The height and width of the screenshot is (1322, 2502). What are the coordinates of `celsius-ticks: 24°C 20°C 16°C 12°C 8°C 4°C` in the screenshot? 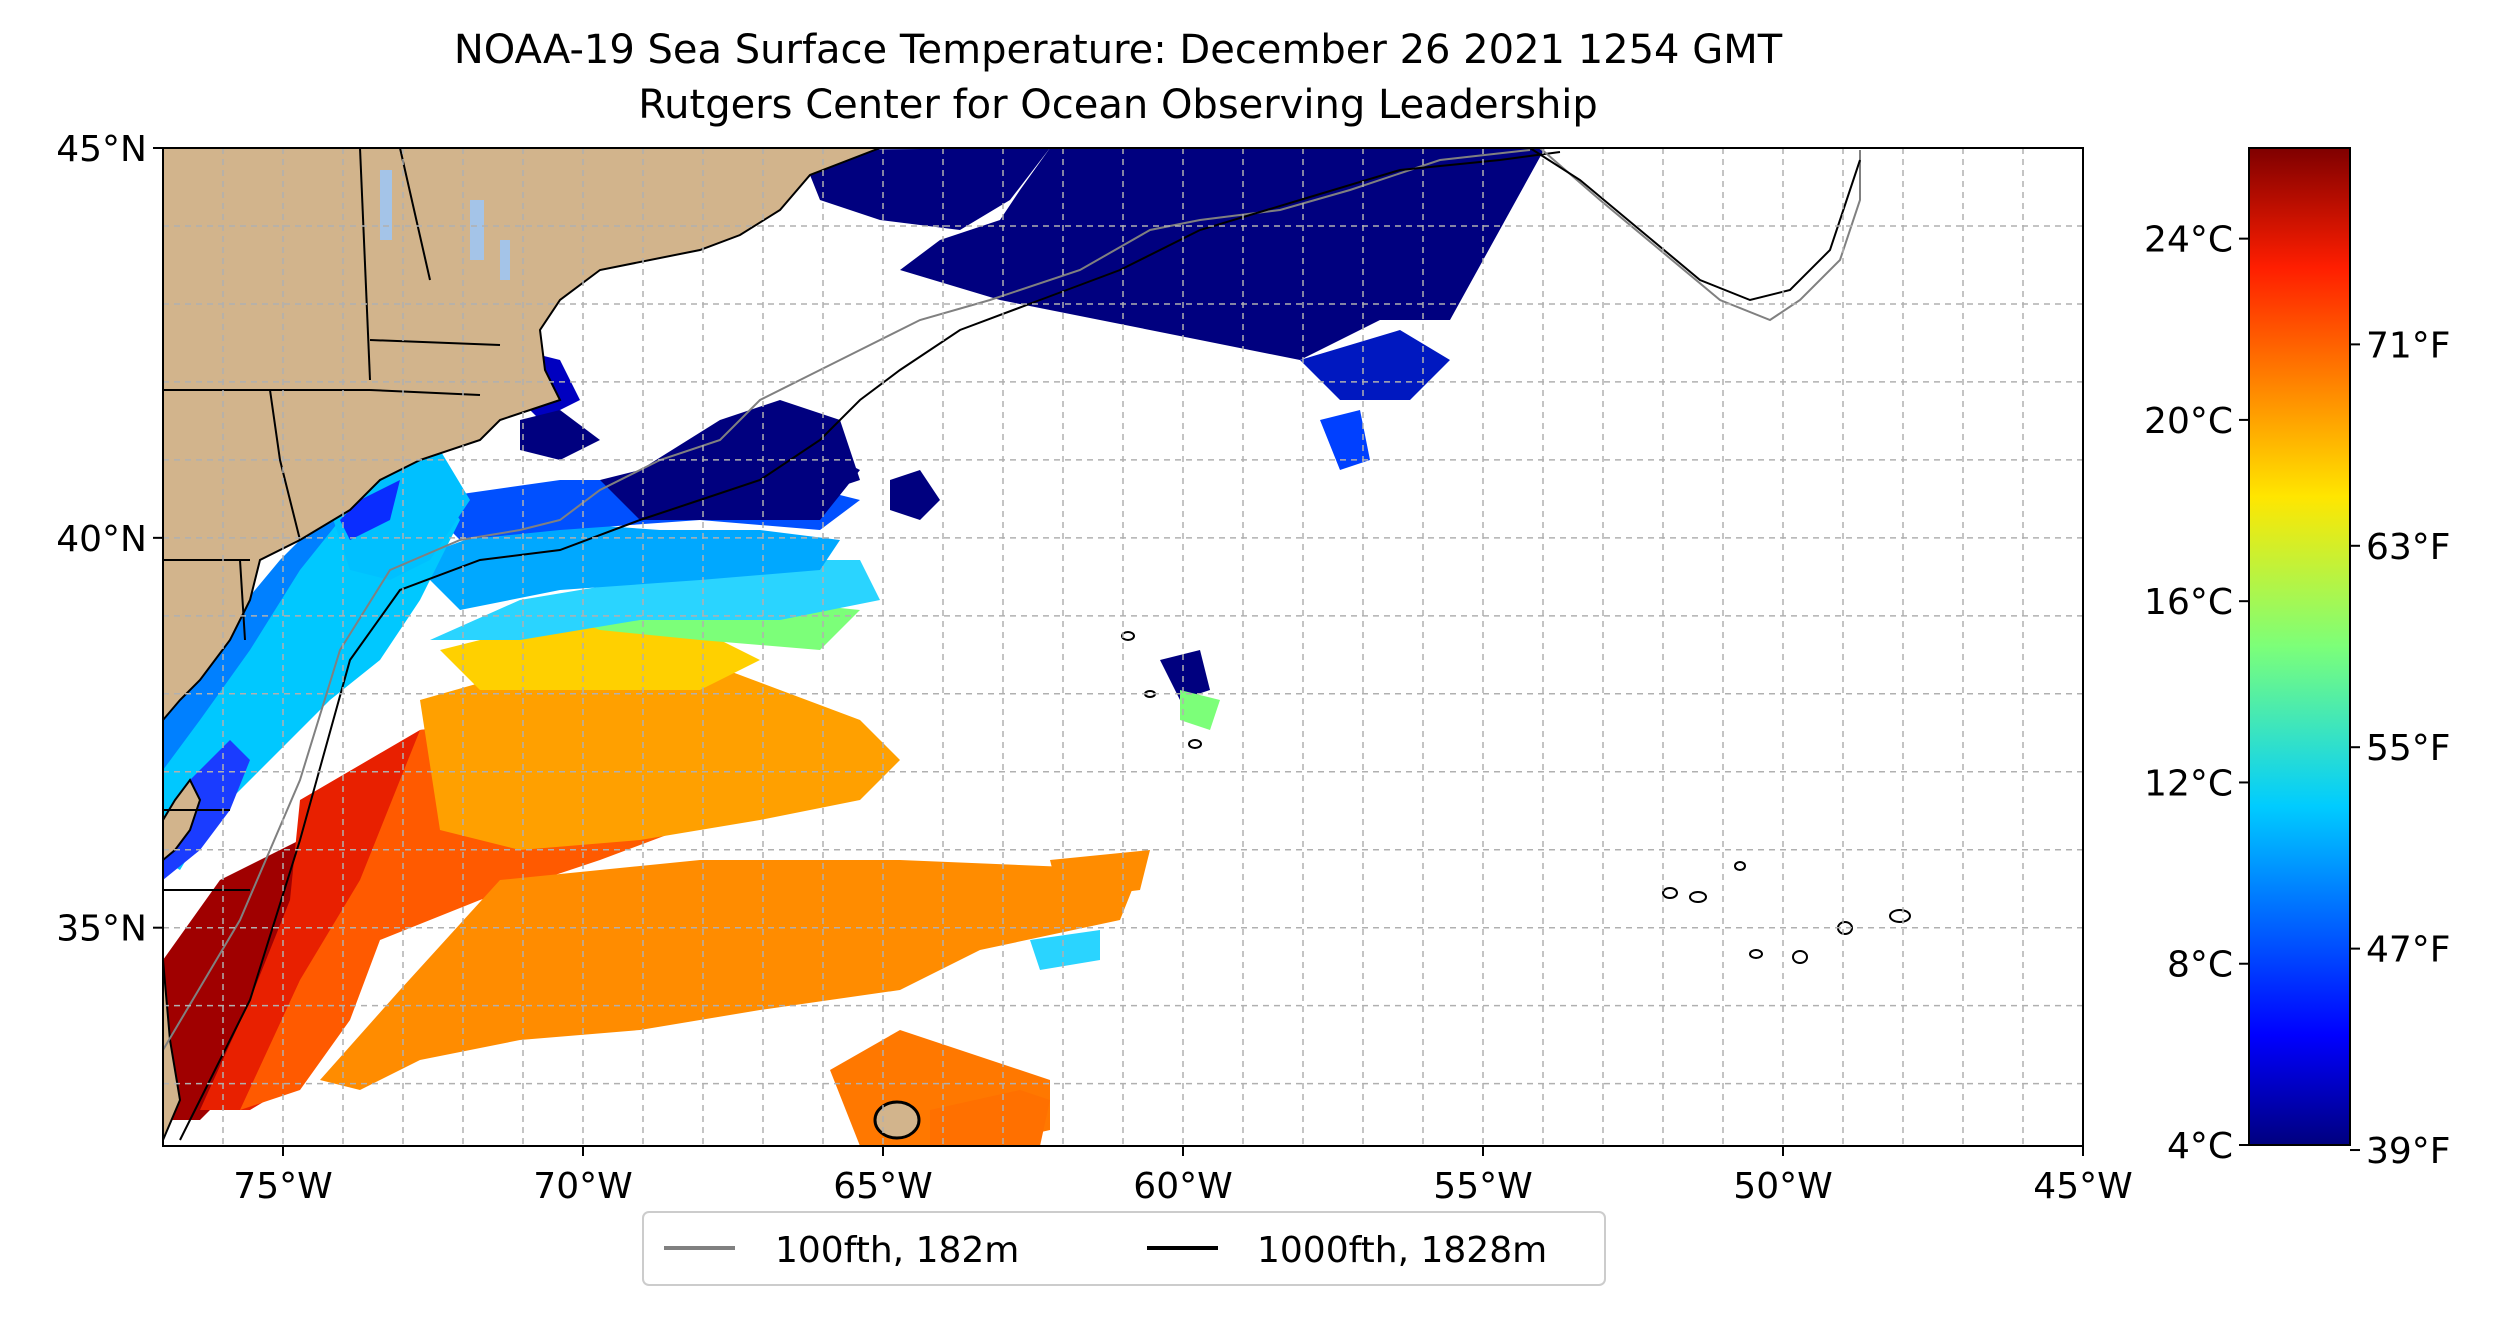 It's located at (2196, 693).